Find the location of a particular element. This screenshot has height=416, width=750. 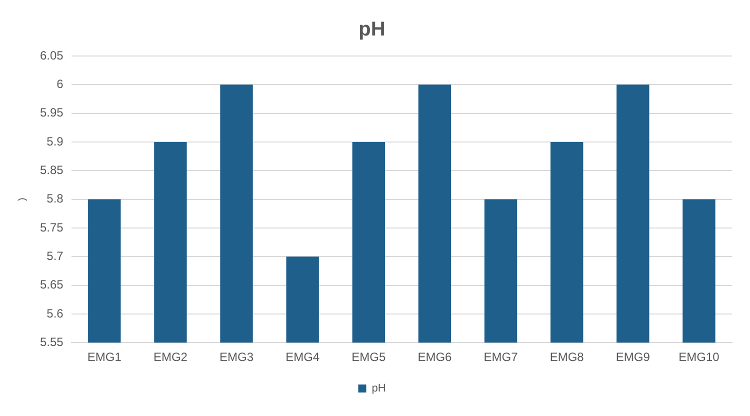

x-tick-label: EMG9 is located at coordinates (633, 357).